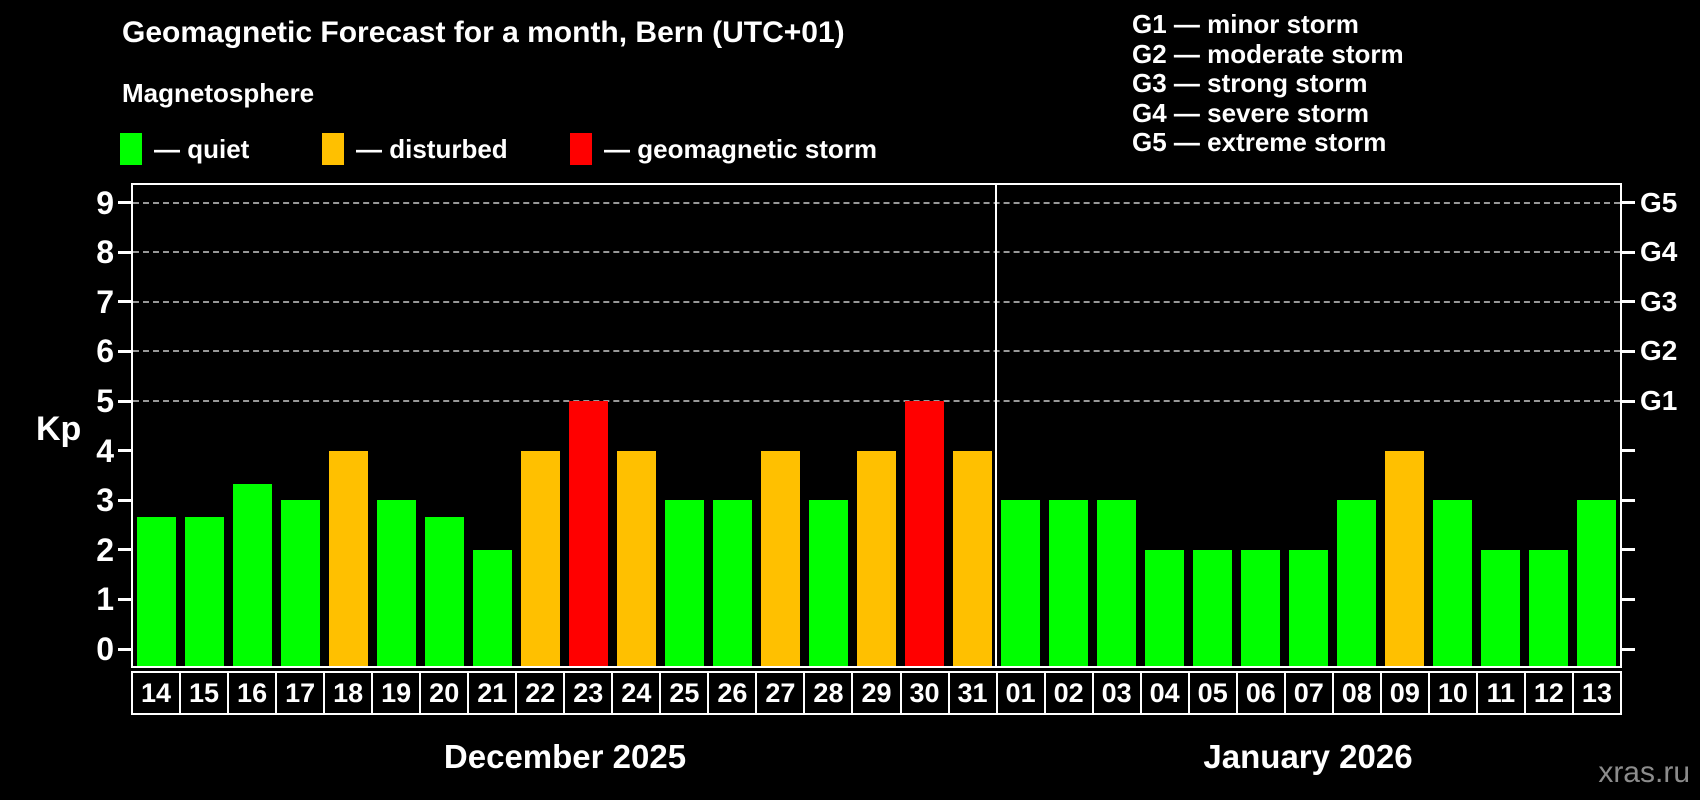 The height and width of the screenshot is (800, 1700). I want to click on date-cell-27: 27, so click(781, 693).